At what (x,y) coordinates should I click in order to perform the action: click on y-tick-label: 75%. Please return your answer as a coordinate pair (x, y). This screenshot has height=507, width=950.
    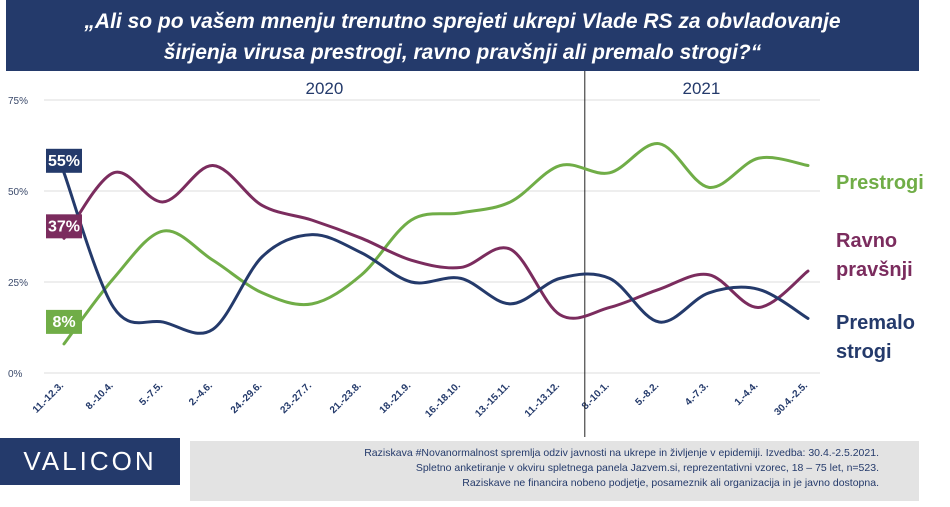
    Looking at the image, I should click on (18, 101).